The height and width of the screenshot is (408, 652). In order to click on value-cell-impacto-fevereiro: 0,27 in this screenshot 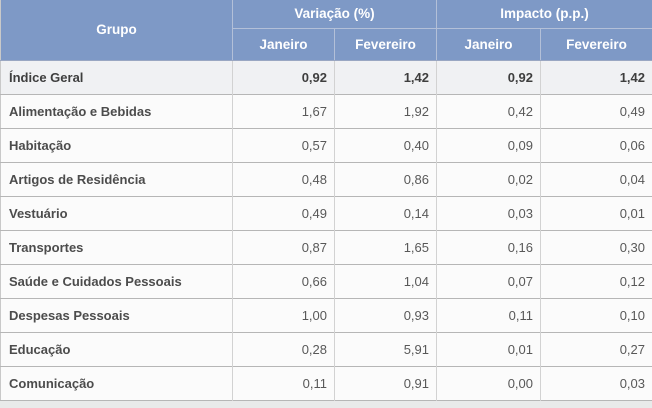, I will do `click(596, 348)`.